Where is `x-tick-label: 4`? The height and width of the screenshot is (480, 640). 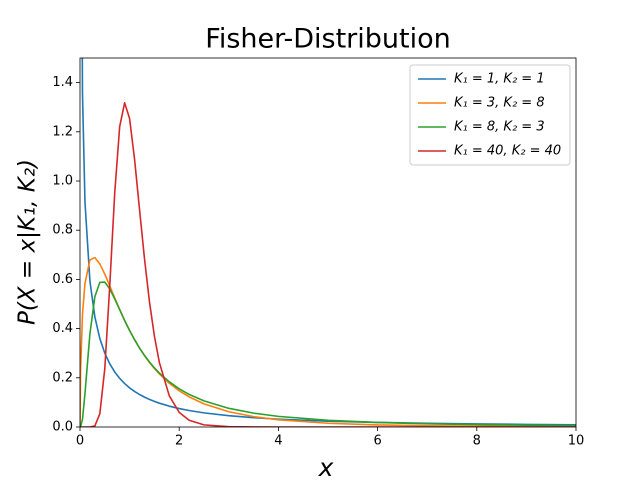
x-tick-label: 4 is located at coordinates (278, 441).